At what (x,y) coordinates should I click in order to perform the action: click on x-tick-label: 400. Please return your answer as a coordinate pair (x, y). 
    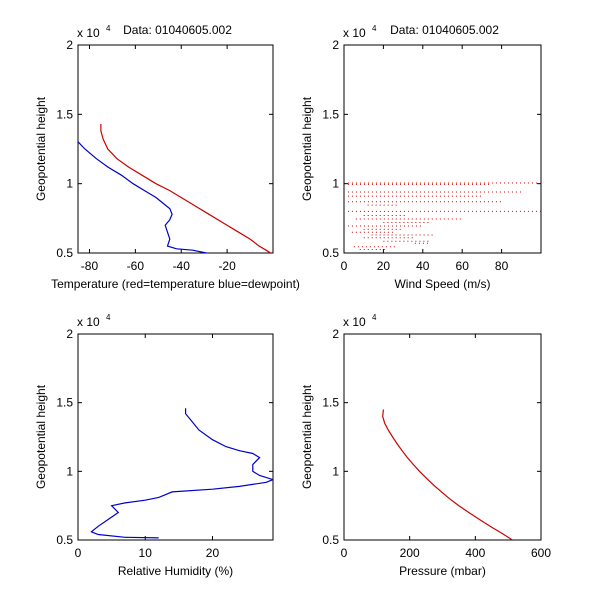
    Looking at the image, I should click on (475, 553).